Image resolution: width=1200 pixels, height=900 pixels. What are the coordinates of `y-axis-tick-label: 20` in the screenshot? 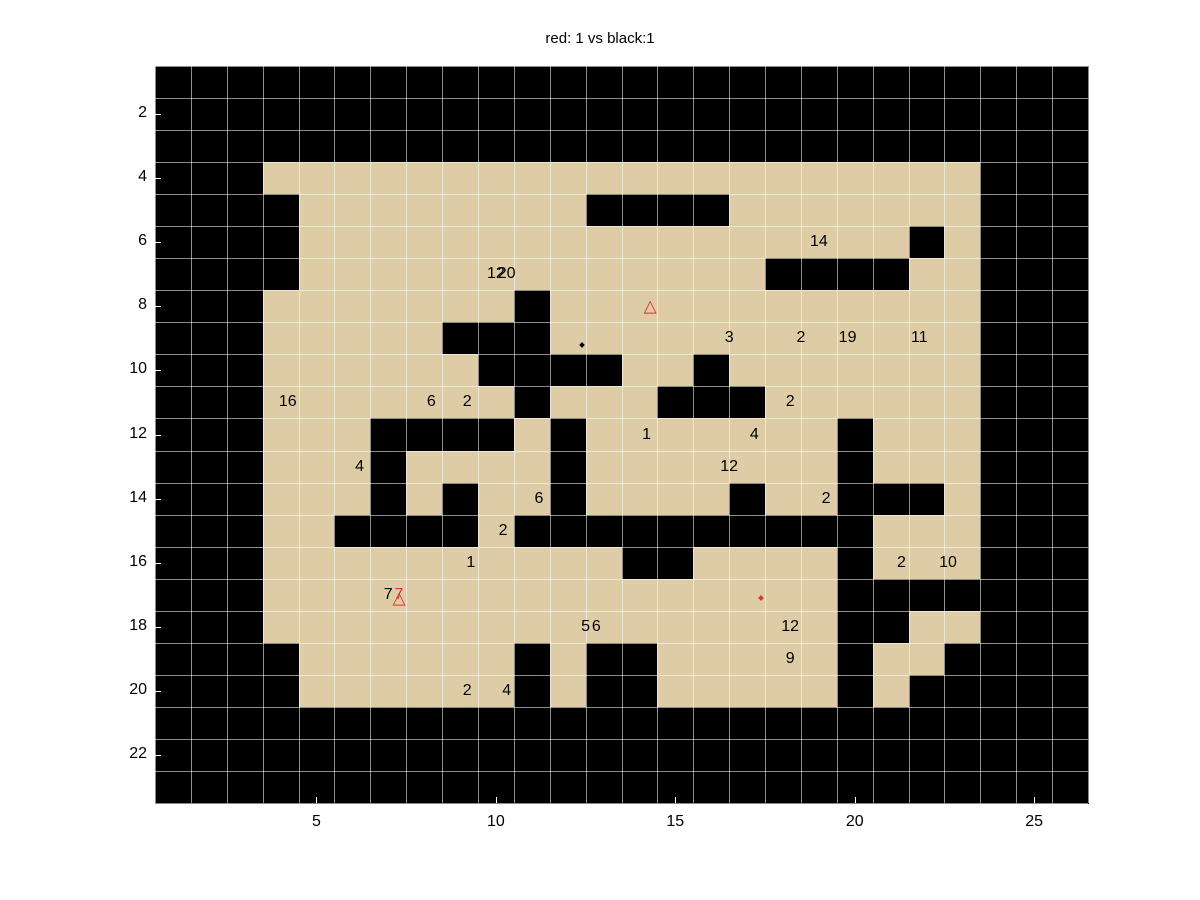 It's located at (138, 689).